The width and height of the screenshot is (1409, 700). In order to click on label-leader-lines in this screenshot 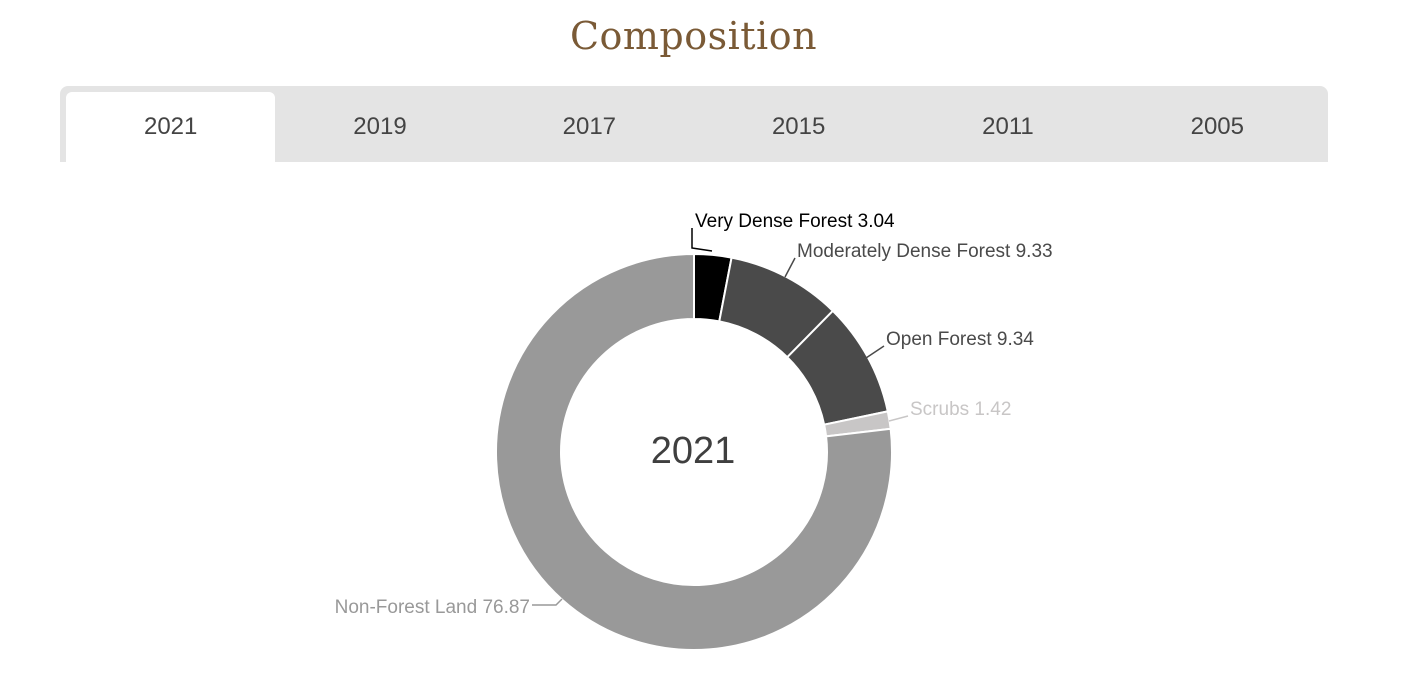, I will do `click(720, 417)`.